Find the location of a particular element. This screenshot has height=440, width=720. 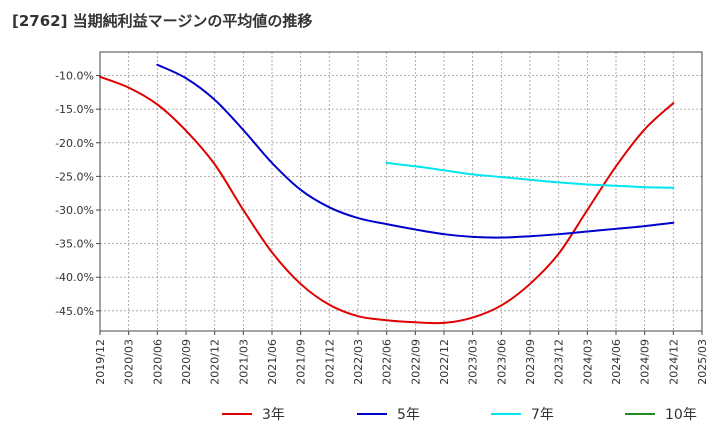

x-tick-label: 2023/12 is located at coordinates (559, 362).